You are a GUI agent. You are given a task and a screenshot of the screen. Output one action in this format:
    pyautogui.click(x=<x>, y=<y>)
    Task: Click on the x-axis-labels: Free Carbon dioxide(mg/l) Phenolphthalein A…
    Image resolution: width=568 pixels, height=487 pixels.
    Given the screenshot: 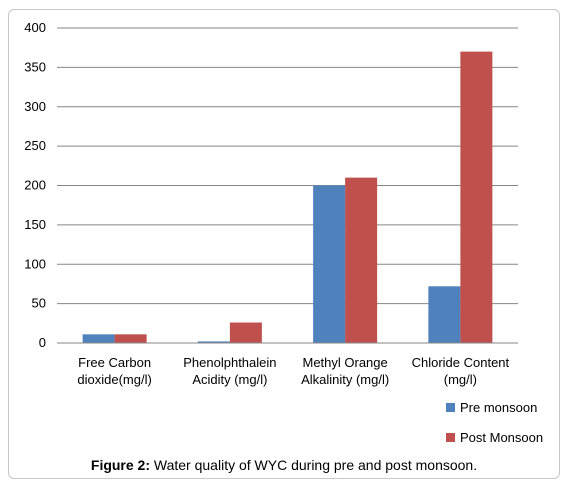 What is the action you would take?
    pyautogui.click(x=293, y=371)
    